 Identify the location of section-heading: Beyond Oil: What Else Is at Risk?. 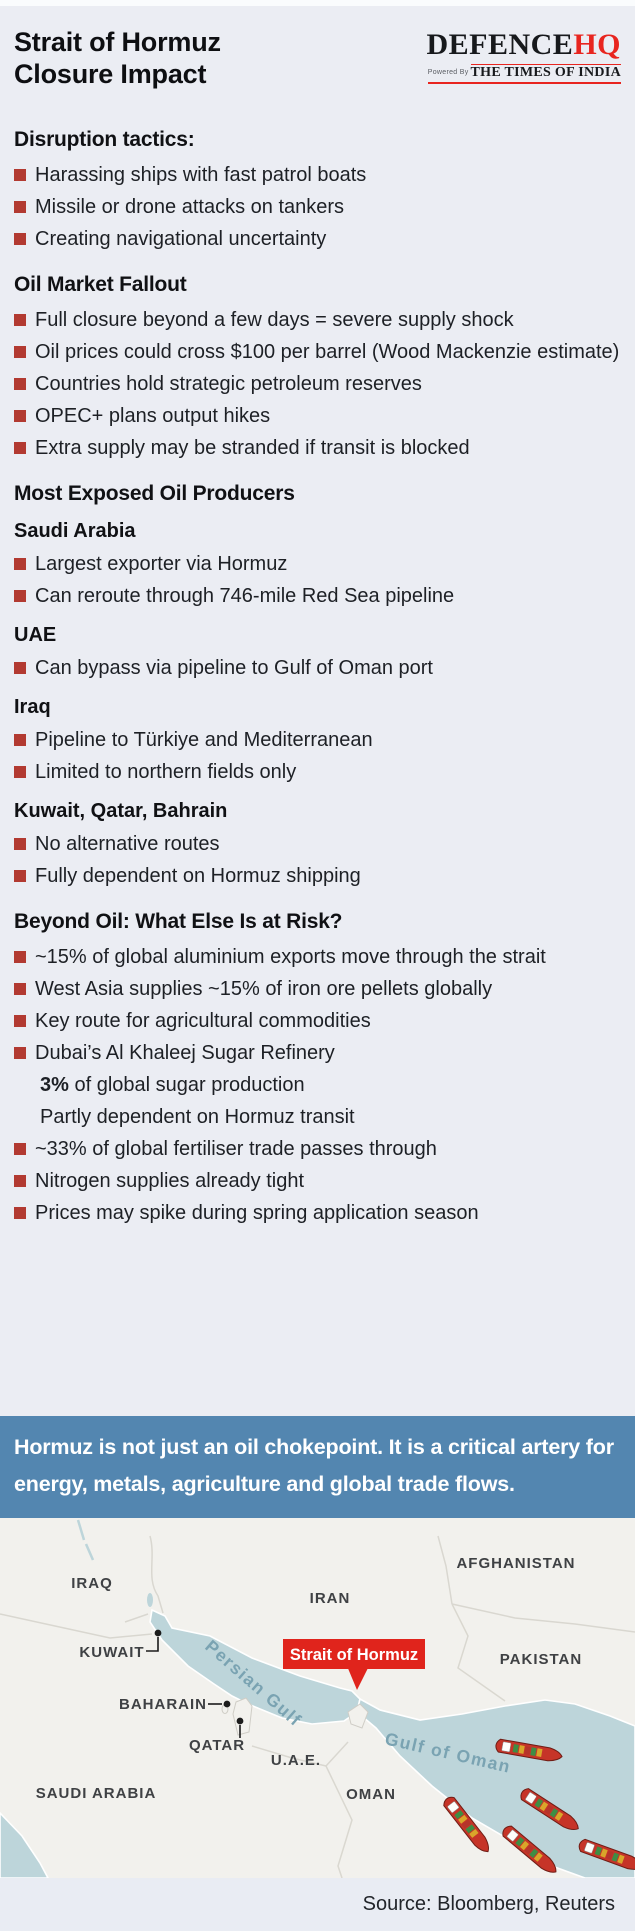
(178, 921).